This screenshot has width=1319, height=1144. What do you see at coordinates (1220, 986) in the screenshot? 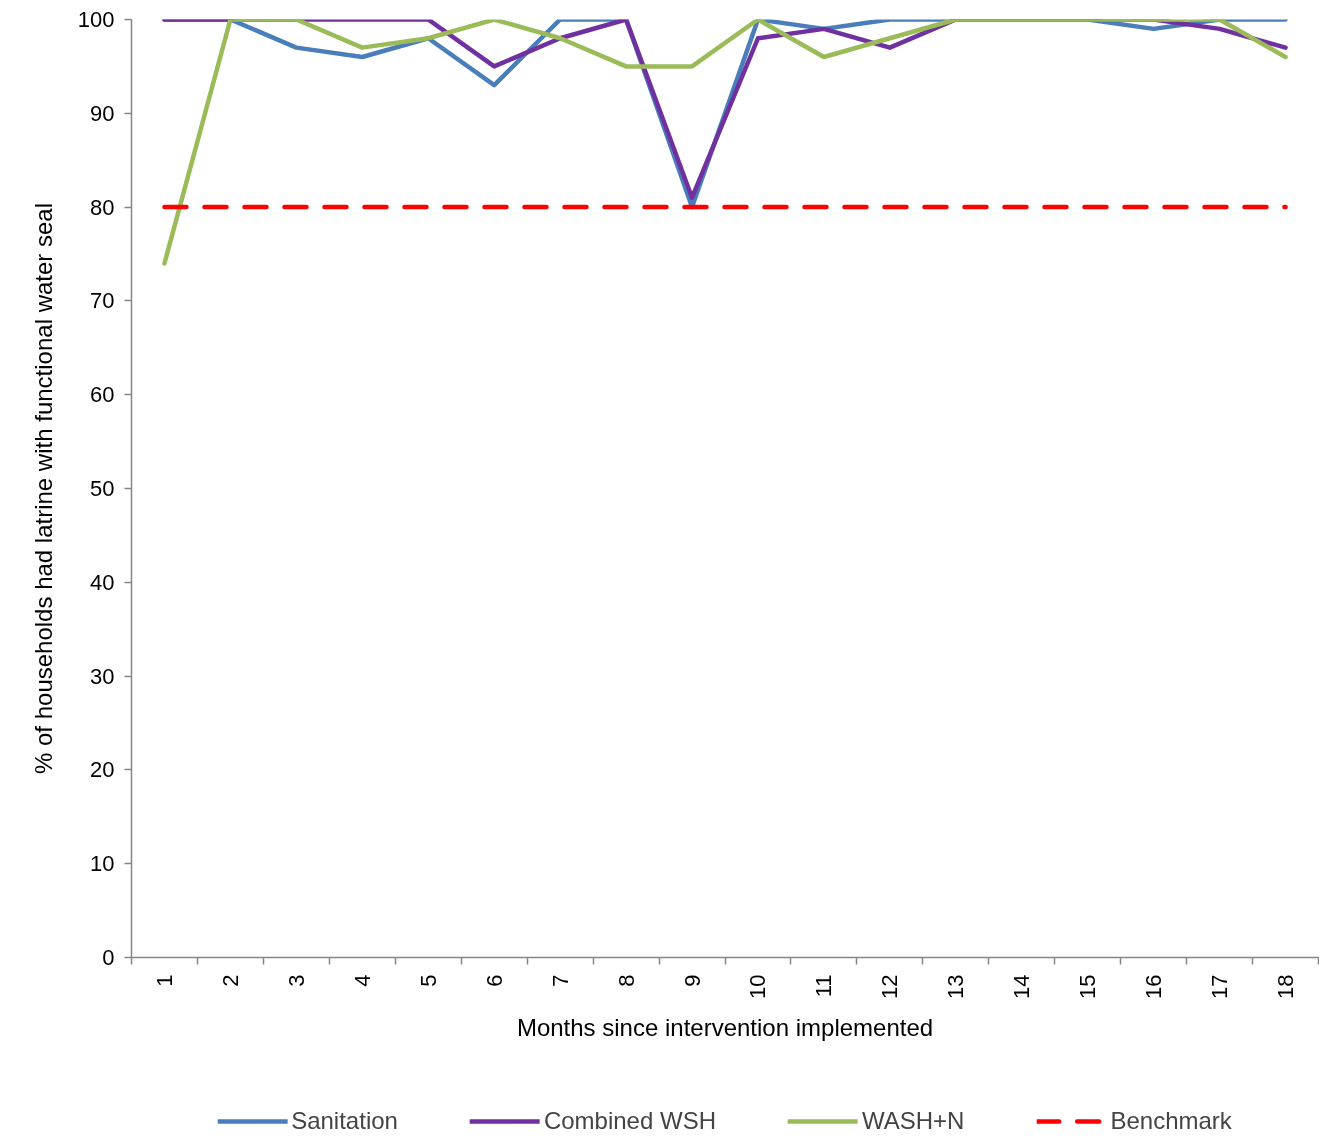
I see `x-tick-label: 17` at bounding box center [1220, 986].